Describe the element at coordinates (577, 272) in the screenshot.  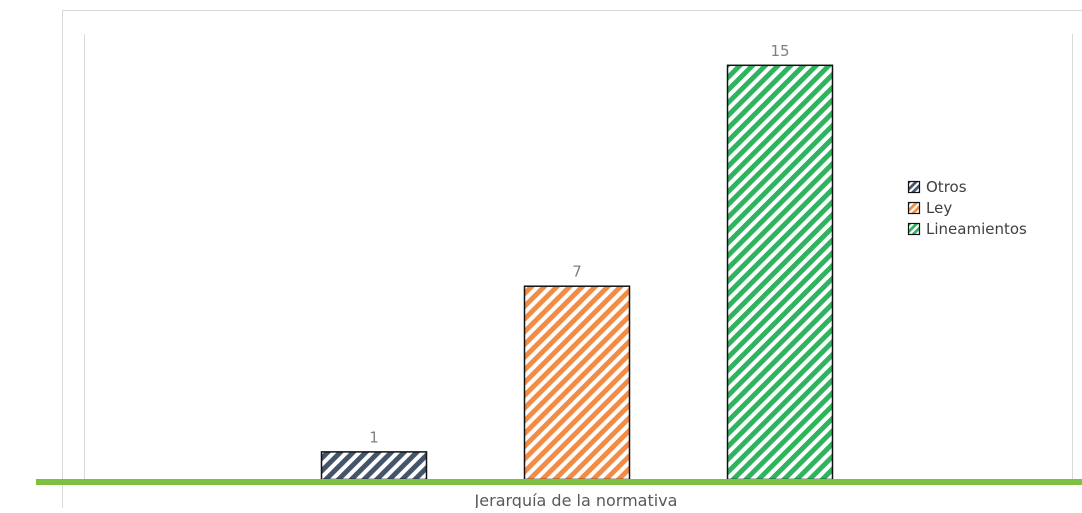
I see `data-label-ley: 7` at that location.